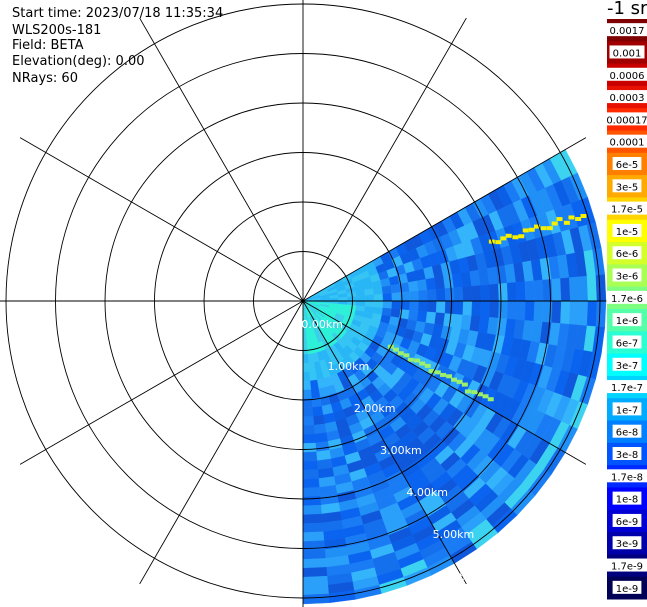 The height and width of the screenshot is (607, 647). I want to click on colorbar-tick-label: 3e-9, so click(627, 544).